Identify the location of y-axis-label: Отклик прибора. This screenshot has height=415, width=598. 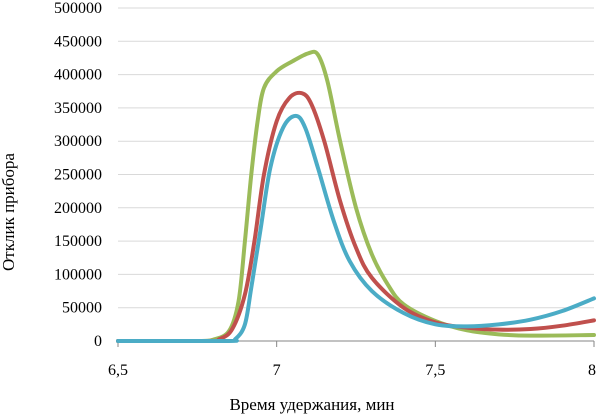
(9, 212).